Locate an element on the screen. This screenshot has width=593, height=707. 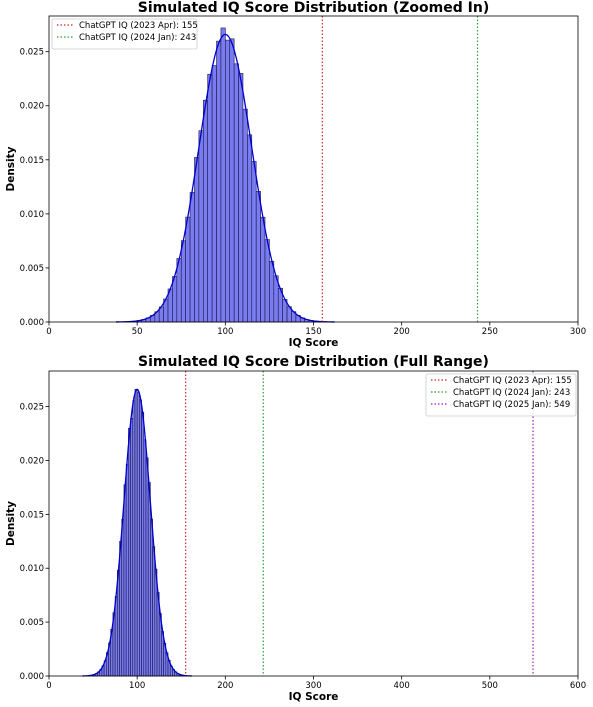
x-tick-label: 50 is located at coordinates (137, 332).